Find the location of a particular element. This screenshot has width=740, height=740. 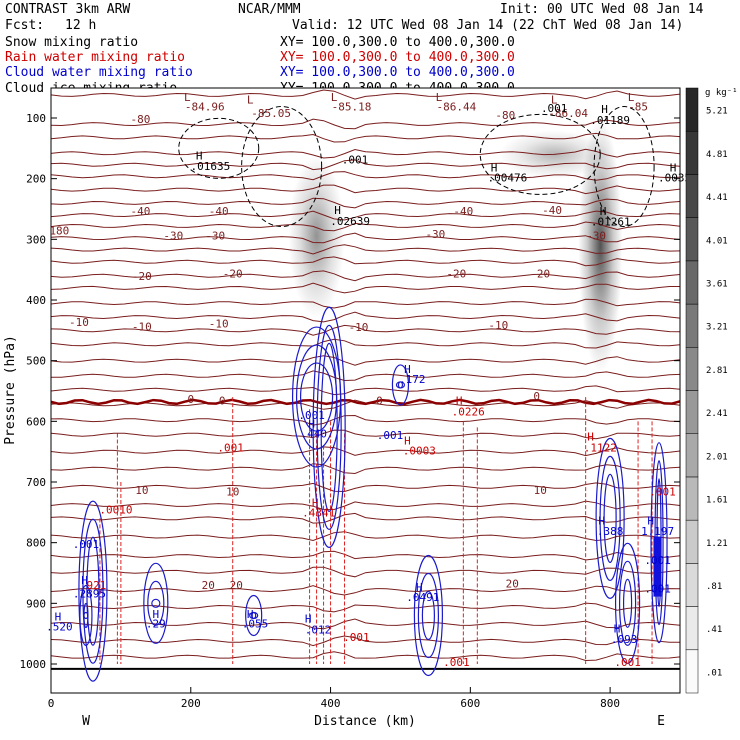

colorbar-label: .01 is located at coordinates (714, 673).